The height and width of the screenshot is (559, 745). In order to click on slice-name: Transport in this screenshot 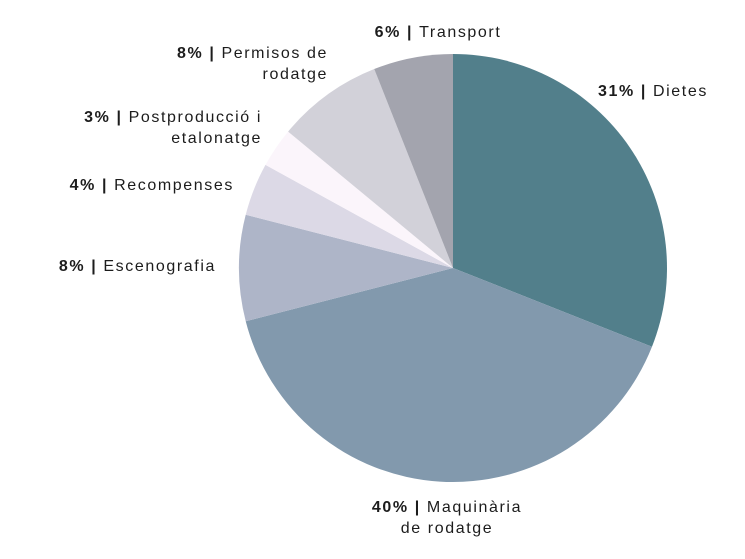, I will do `click(460, 32)`.